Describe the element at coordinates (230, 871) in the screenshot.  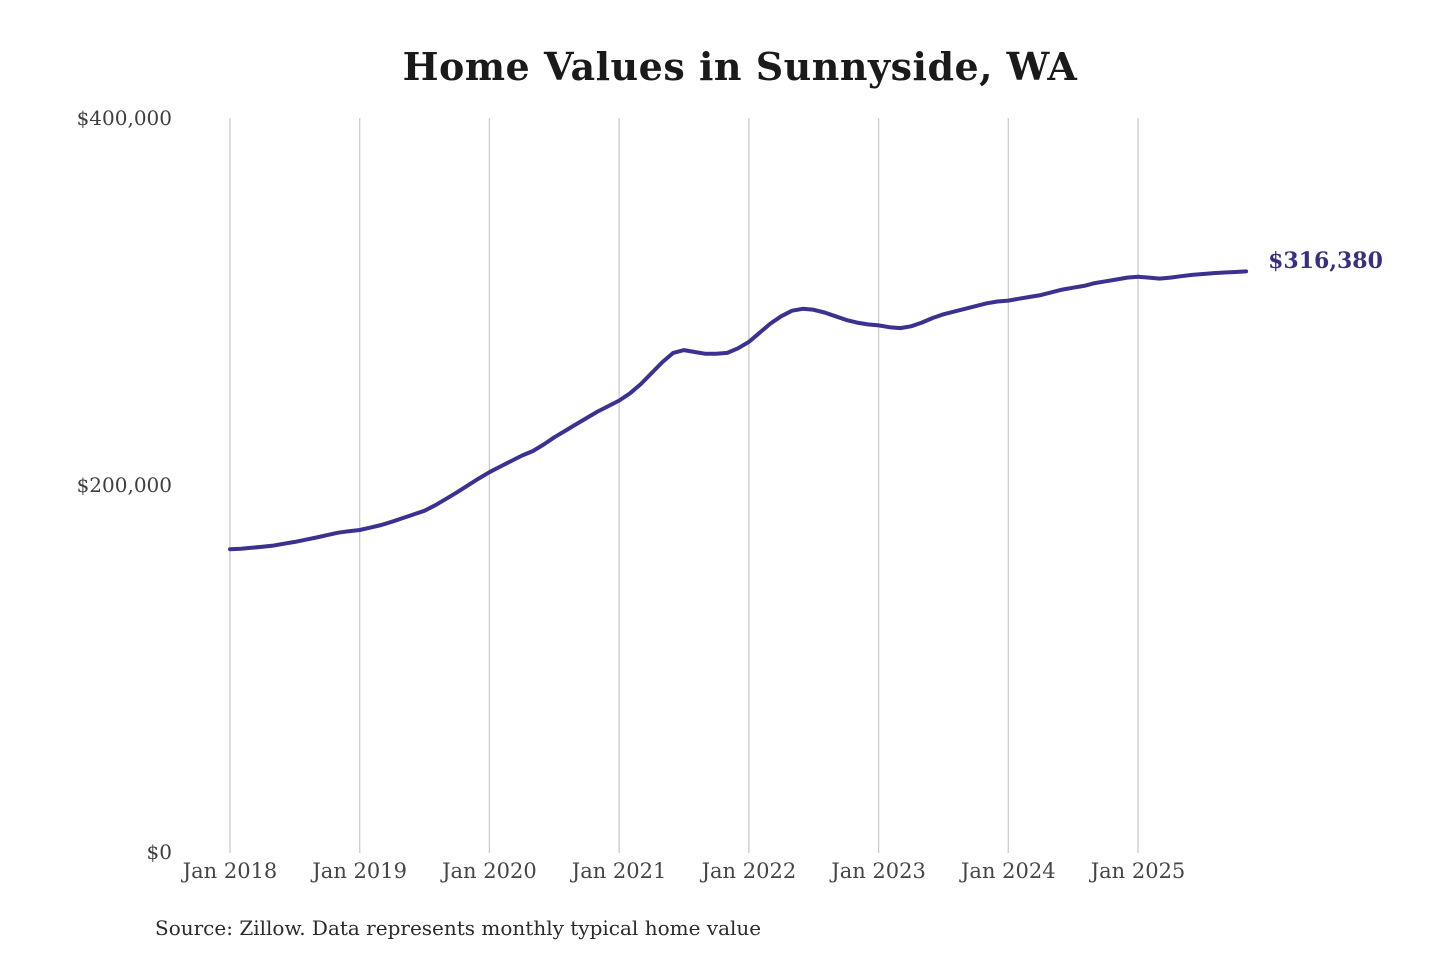
I see `x-tick-jan-2018: Jan 2018` at that location.